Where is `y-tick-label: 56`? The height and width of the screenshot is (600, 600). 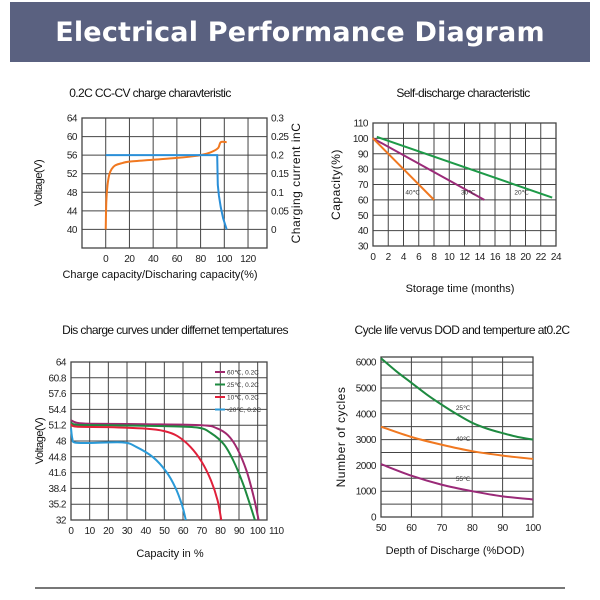 y-tick-label: 56 is located at coordinates (72, 156).